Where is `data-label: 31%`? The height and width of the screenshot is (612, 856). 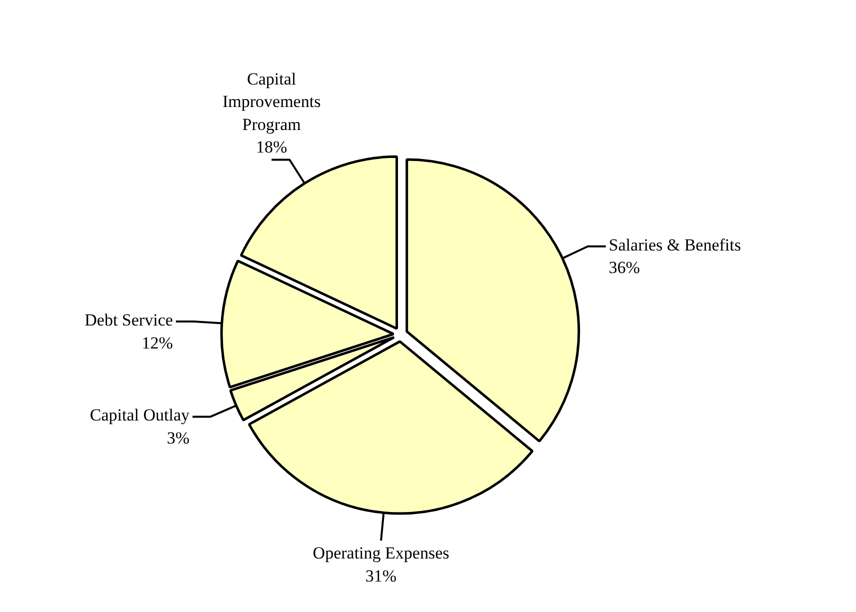
data-label: 31% is located at coordinates (381, 576).